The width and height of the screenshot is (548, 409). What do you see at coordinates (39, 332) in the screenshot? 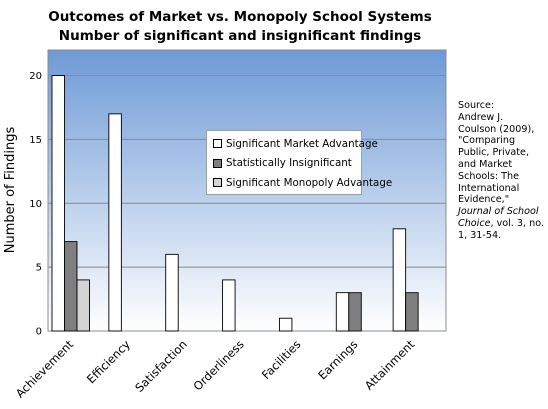
I see `y-tick-label: 0` at bounding box center [39, 332].